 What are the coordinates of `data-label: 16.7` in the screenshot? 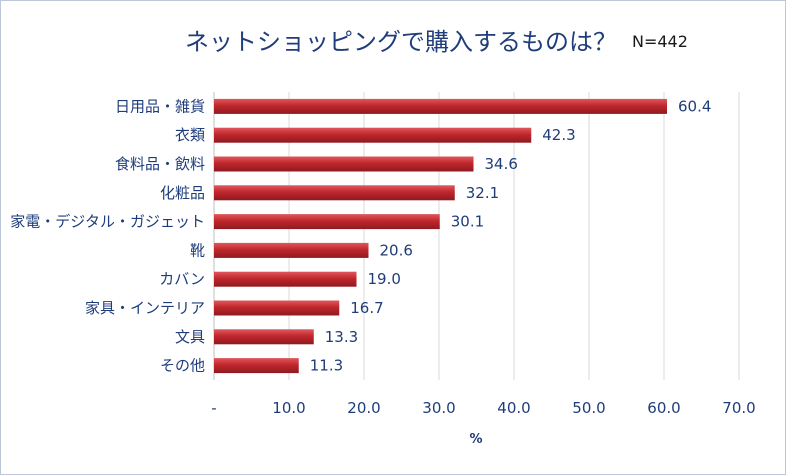 It's located at (366, 308).